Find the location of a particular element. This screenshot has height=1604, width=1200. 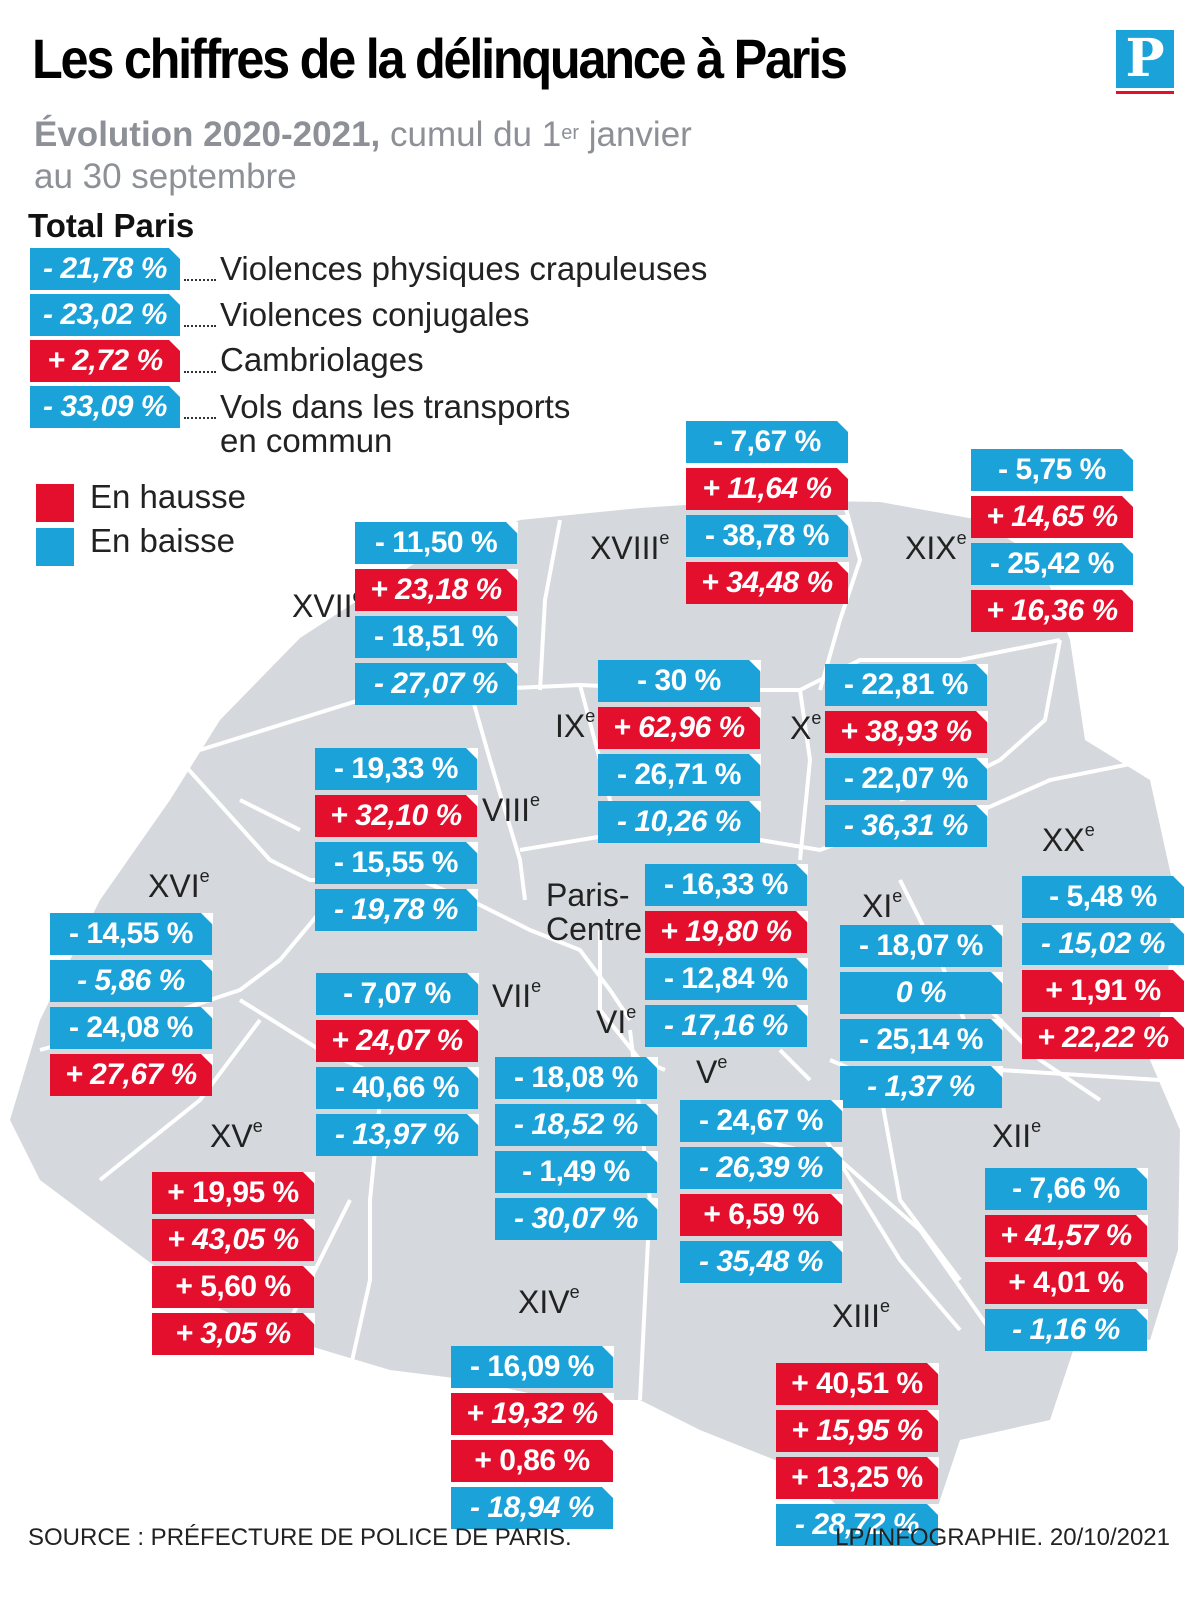

stat-xiv-vols-transports: - 18,94 % is located at coordinates (532, 1508).